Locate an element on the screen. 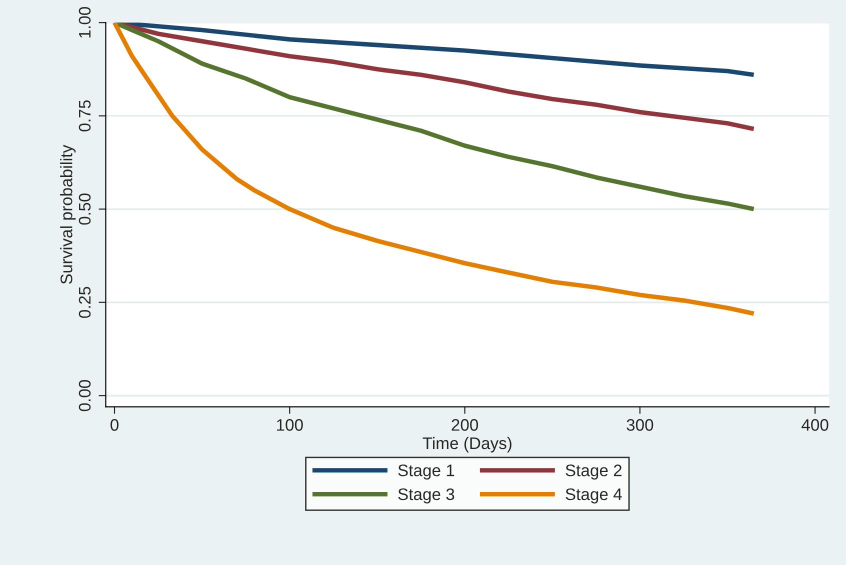  y-tick-label: 1.00 is located at coordinates (84, 22).